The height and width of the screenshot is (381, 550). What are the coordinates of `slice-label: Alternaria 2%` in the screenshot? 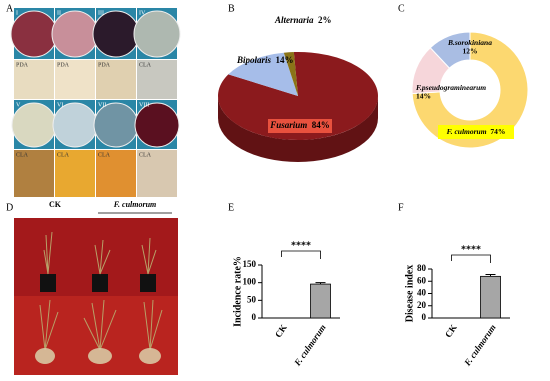 It's located at (303, 20).